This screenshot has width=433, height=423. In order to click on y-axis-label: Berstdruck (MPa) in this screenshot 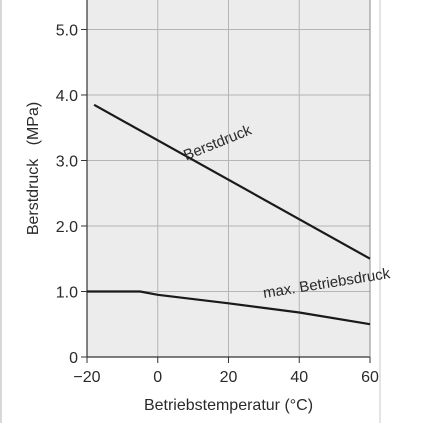, I will do `click(33, 168)`.